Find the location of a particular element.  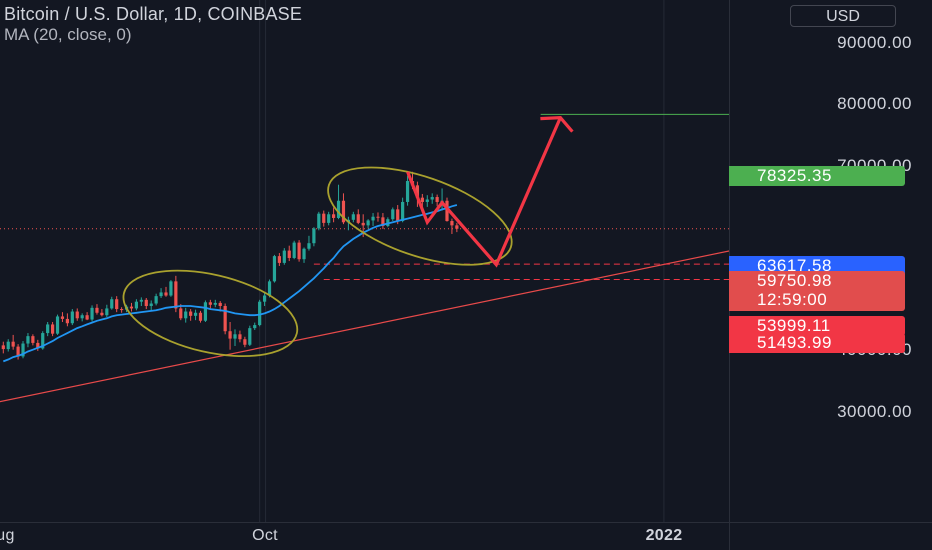

moving-average-layer is located at coordinates (230, 283).